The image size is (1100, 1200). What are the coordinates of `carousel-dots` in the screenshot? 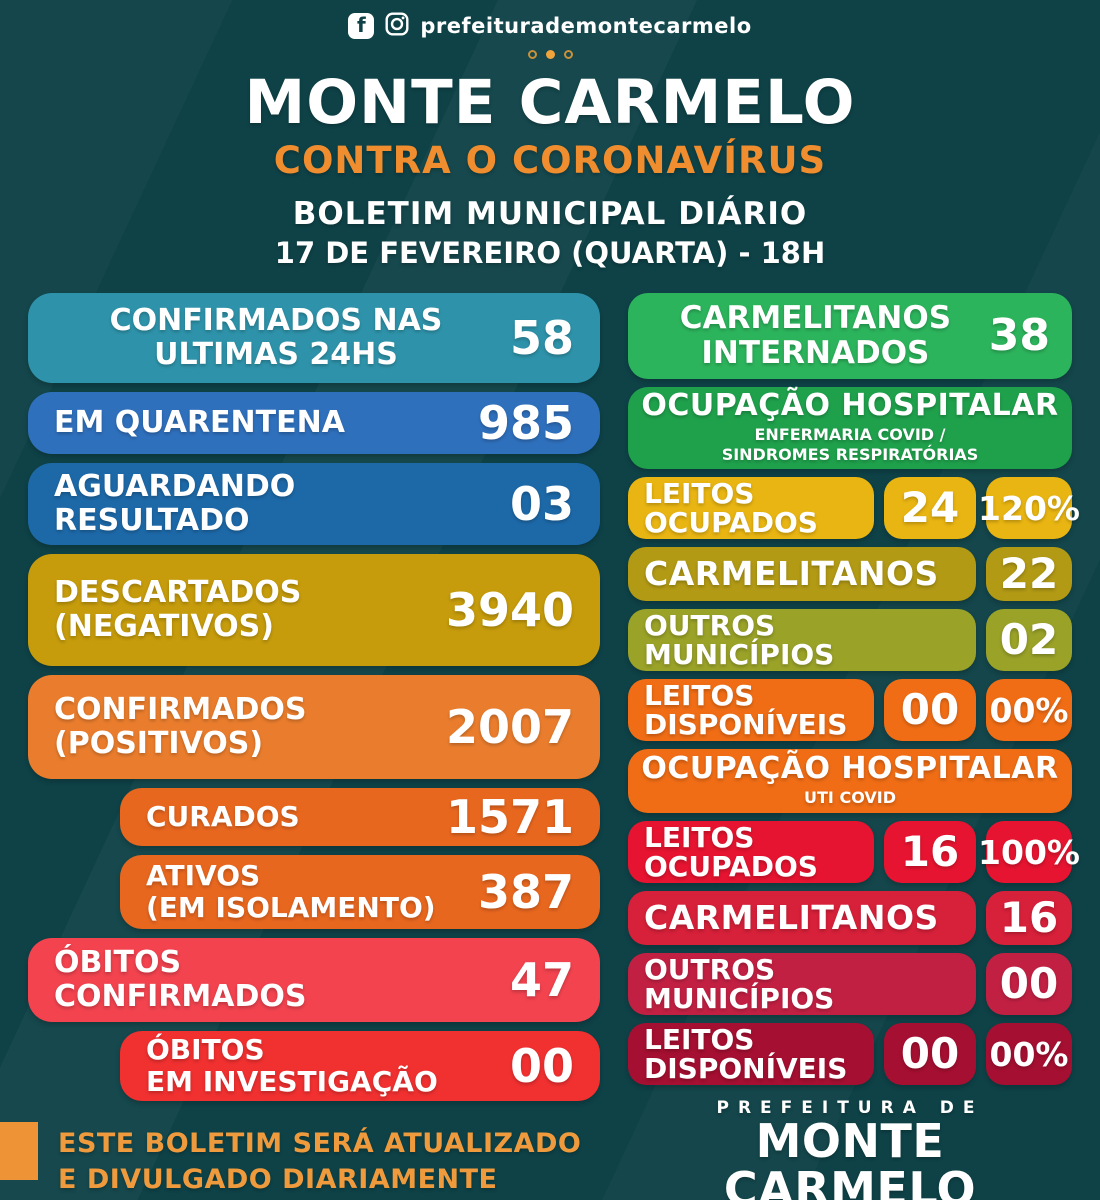 It's located at (550, 54).